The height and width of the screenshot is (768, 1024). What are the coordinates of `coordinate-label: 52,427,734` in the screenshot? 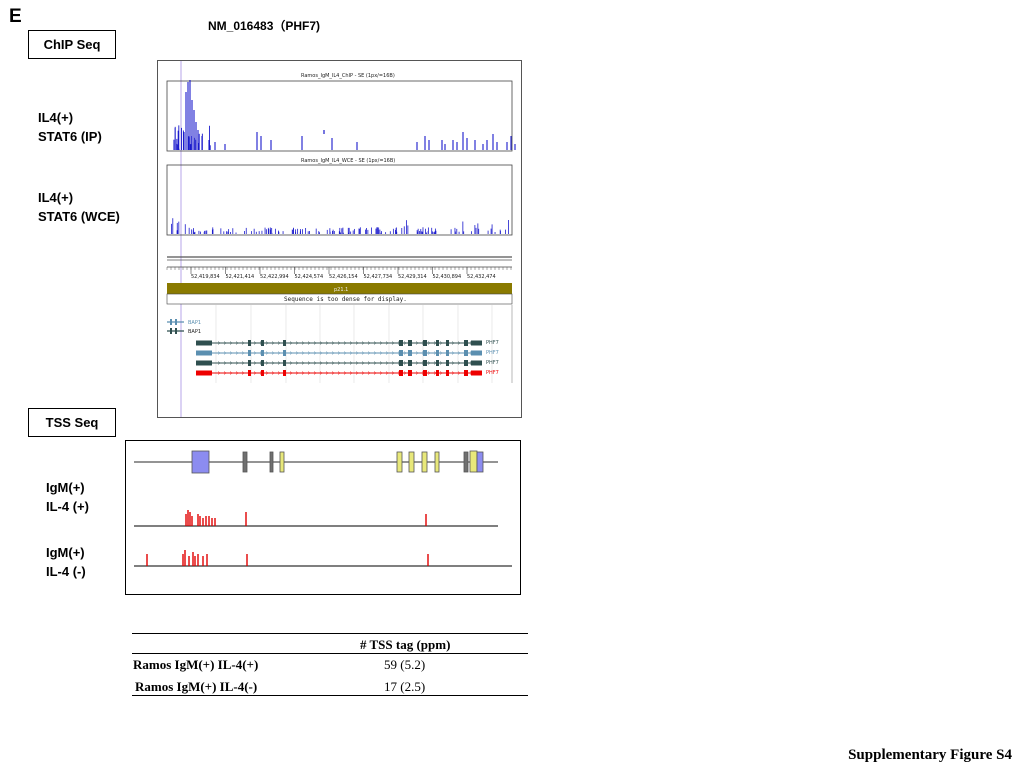 It's located at (378, 277).